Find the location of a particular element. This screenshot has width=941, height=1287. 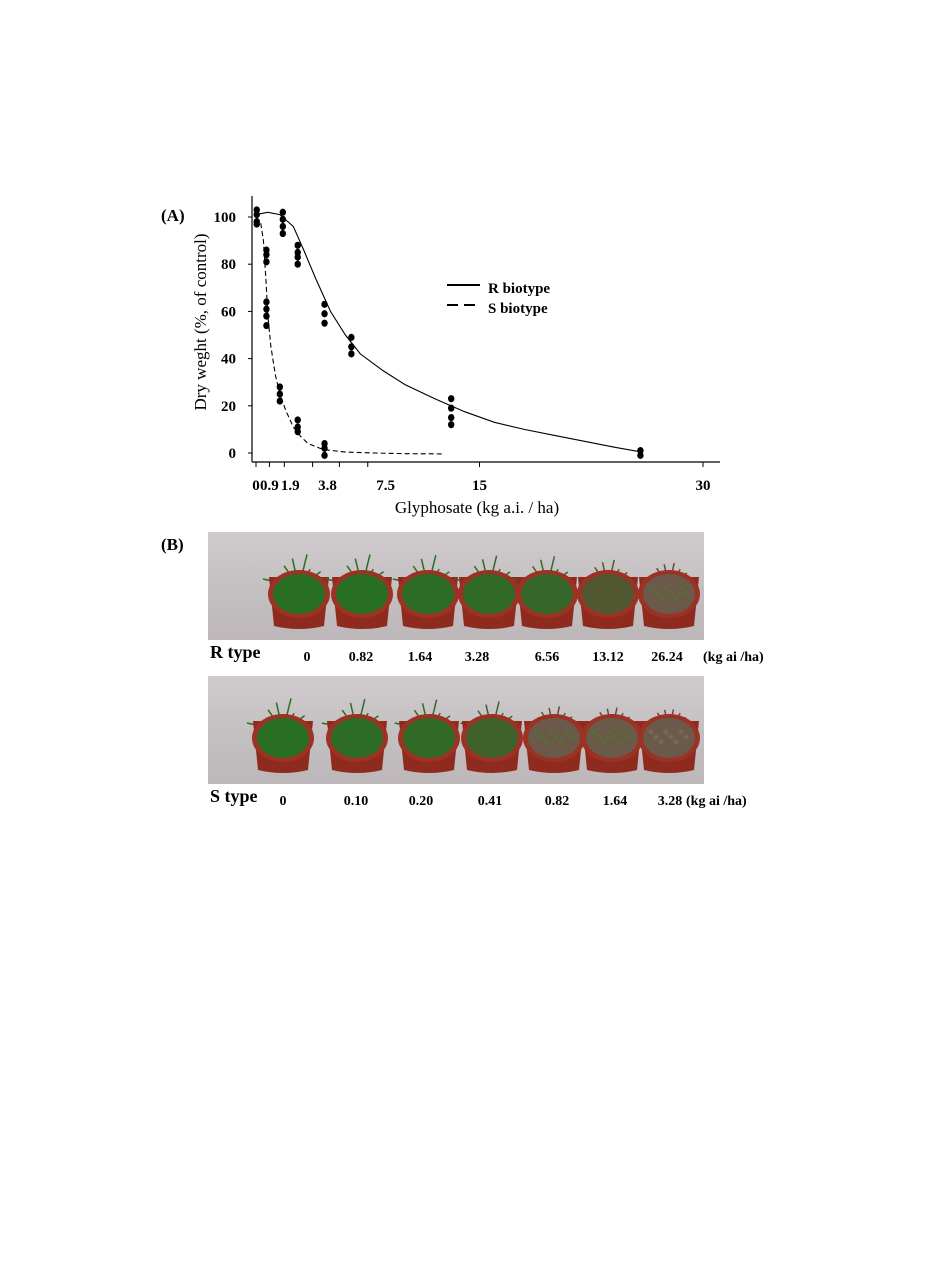

y-tick-label: 40 is located at coordinates (228, 360).